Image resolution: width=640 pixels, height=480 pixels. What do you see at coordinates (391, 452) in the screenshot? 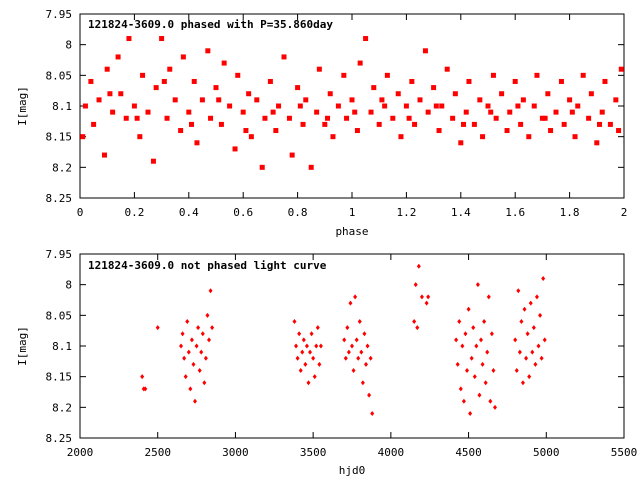
I see `x-tick-label: 4000` at bounding box center [391, 452].